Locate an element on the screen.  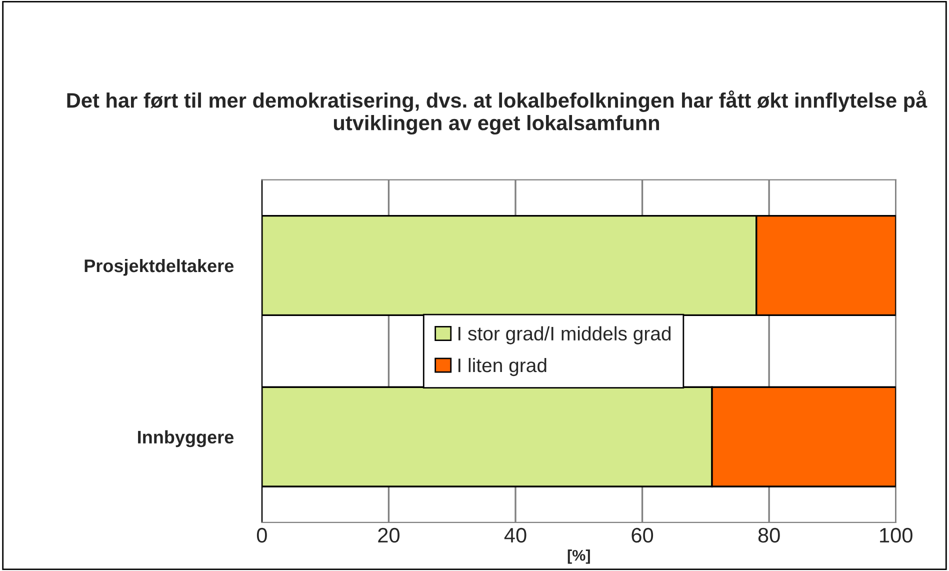
chart-title: Det har ført til mer demokratisering, dvs. at lokalbefolkningen har fått økt innflytelse på utviklingen av eget lokalsamfunn is located at coordinates (497, 112).